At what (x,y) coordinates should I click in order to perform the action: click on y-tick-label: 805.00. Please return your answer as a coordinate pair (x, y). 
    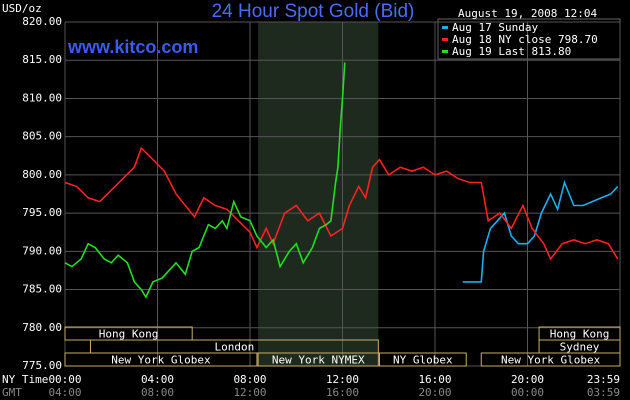
    Looking at the image, I should click on (42, 136).